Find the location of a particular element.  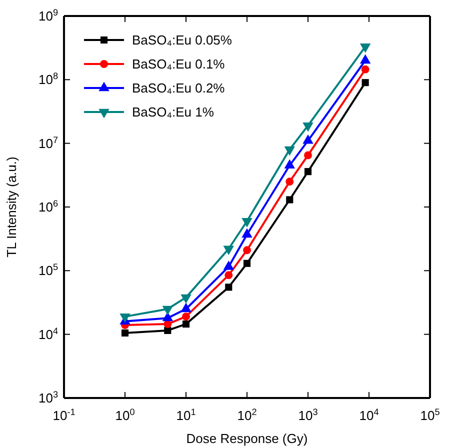

x-tick-label: 10$^{4}$ is located at coordinates (369, 415).